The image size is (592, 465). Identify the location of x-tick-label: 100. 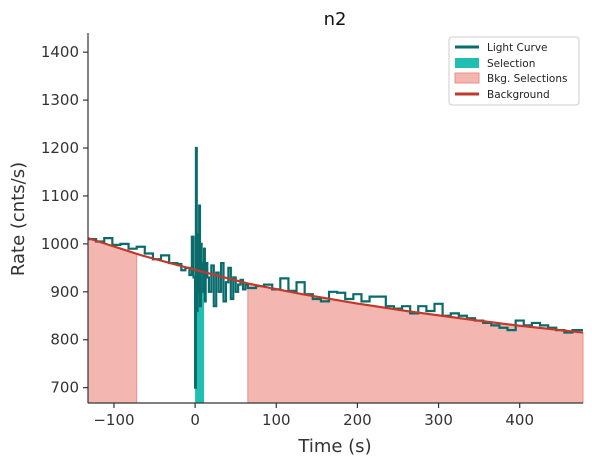
(276, 420).